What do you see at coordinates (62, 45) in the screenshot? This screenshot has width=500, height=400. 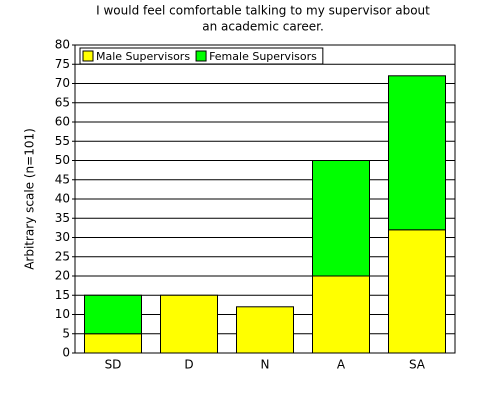 I see `y-tick-label: 80` at bounding box center [62, 45].